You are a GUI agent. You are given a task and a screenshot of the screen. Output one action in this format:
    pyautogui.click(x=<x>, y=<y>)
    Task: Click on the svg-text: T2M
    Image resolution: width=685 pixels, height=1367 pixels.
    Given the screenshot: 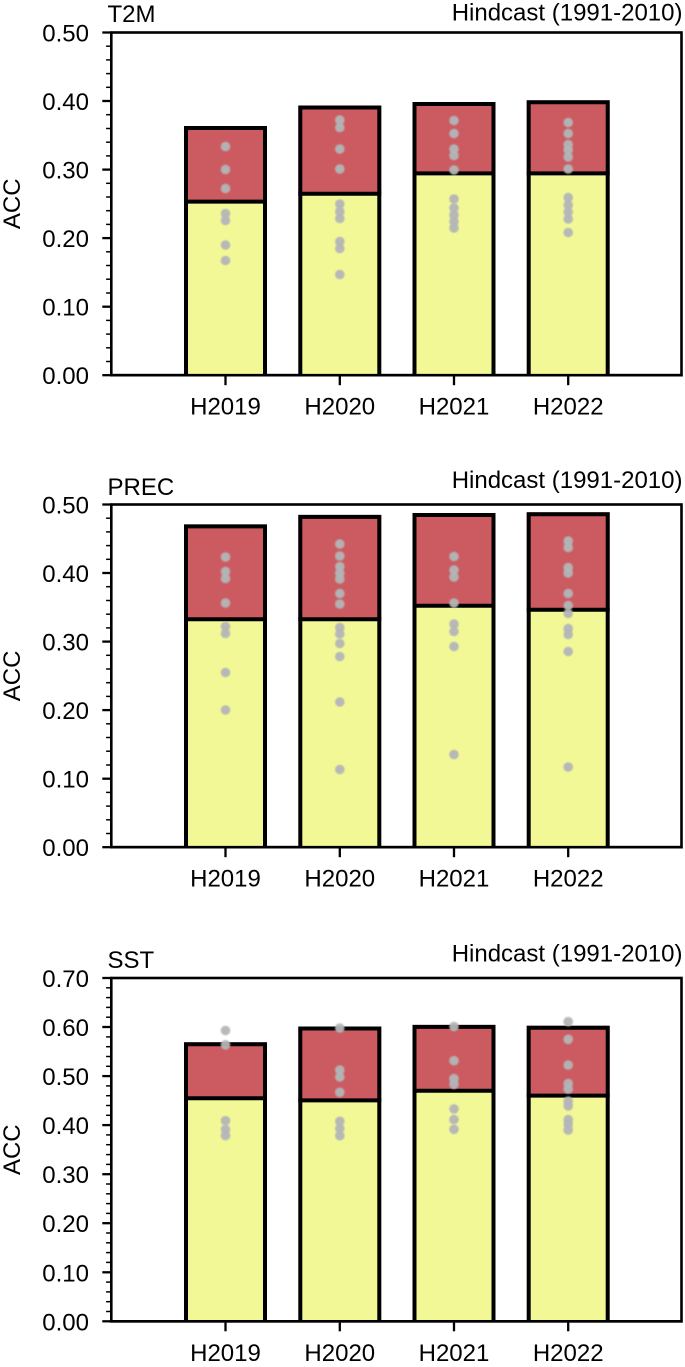 What is the action you would take?
    pyautogui.click(x=132, y=14)
    